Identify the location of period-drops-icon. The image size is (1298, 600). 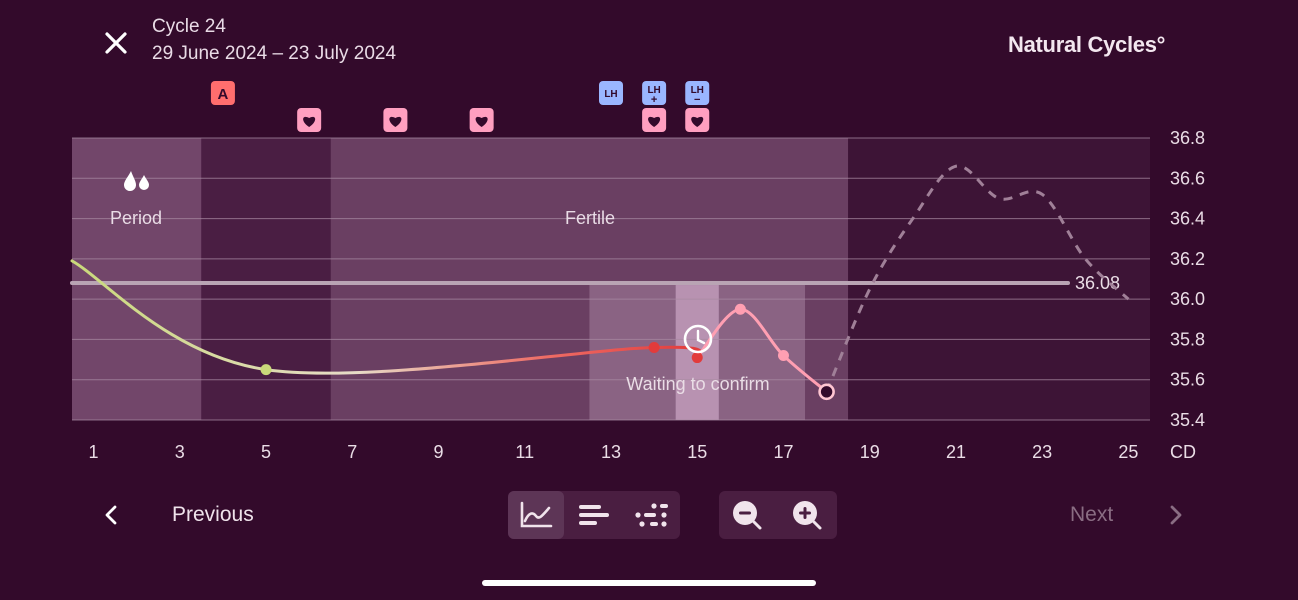
(136, 181).